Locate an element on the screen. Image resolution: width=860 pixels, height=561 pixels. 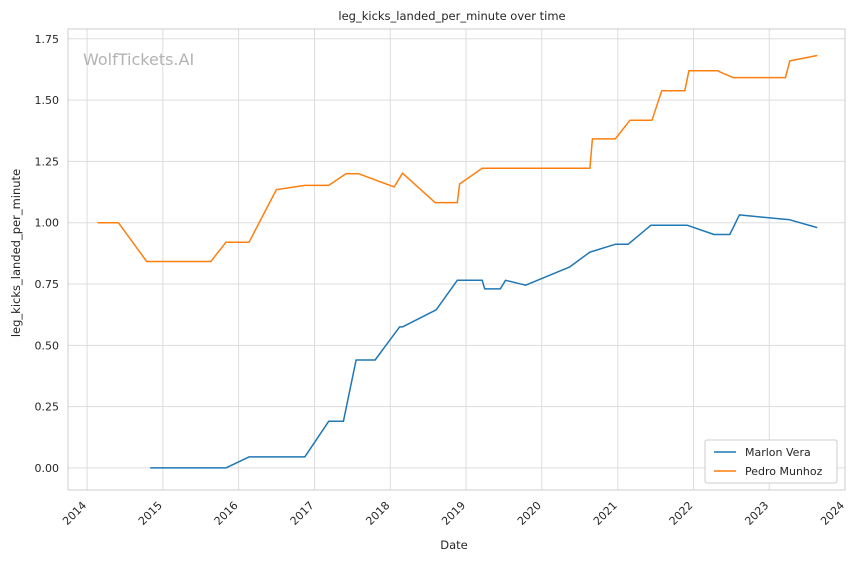
y-tick-label: 1.00 is located at coordinates (47, 223).